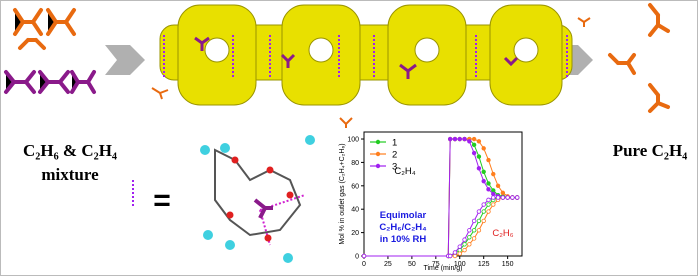 This screenshot has width=698, height=276. Describe the element at coordinates (650, 150) in the screenshot. I see `pure-label: Pure C₂H₄` at that location.